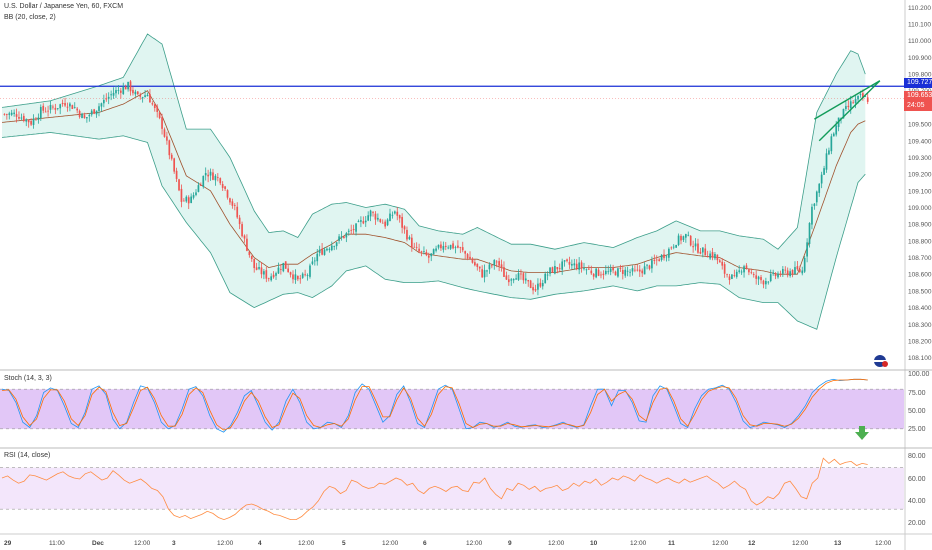  Describe the element at coordinates (98, 543) in the screenshot. I see `time-tick-label: Dec` at that location.